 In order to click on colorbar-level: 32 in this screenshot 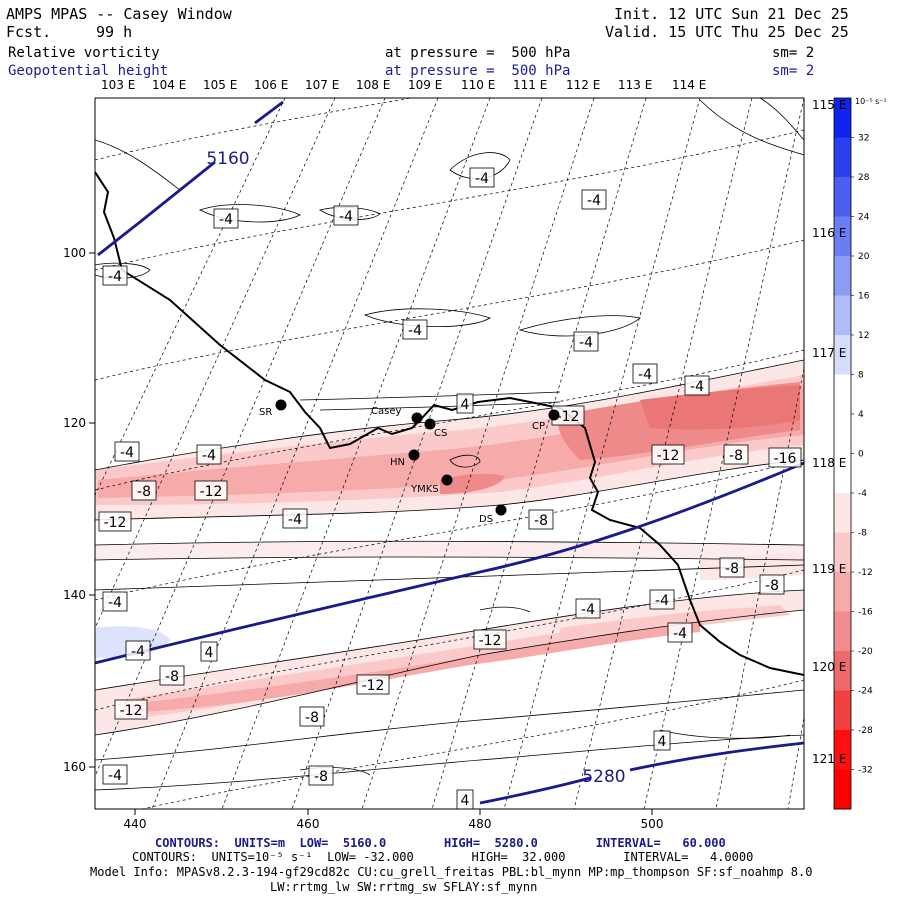, I will do `click(863, 139)`.